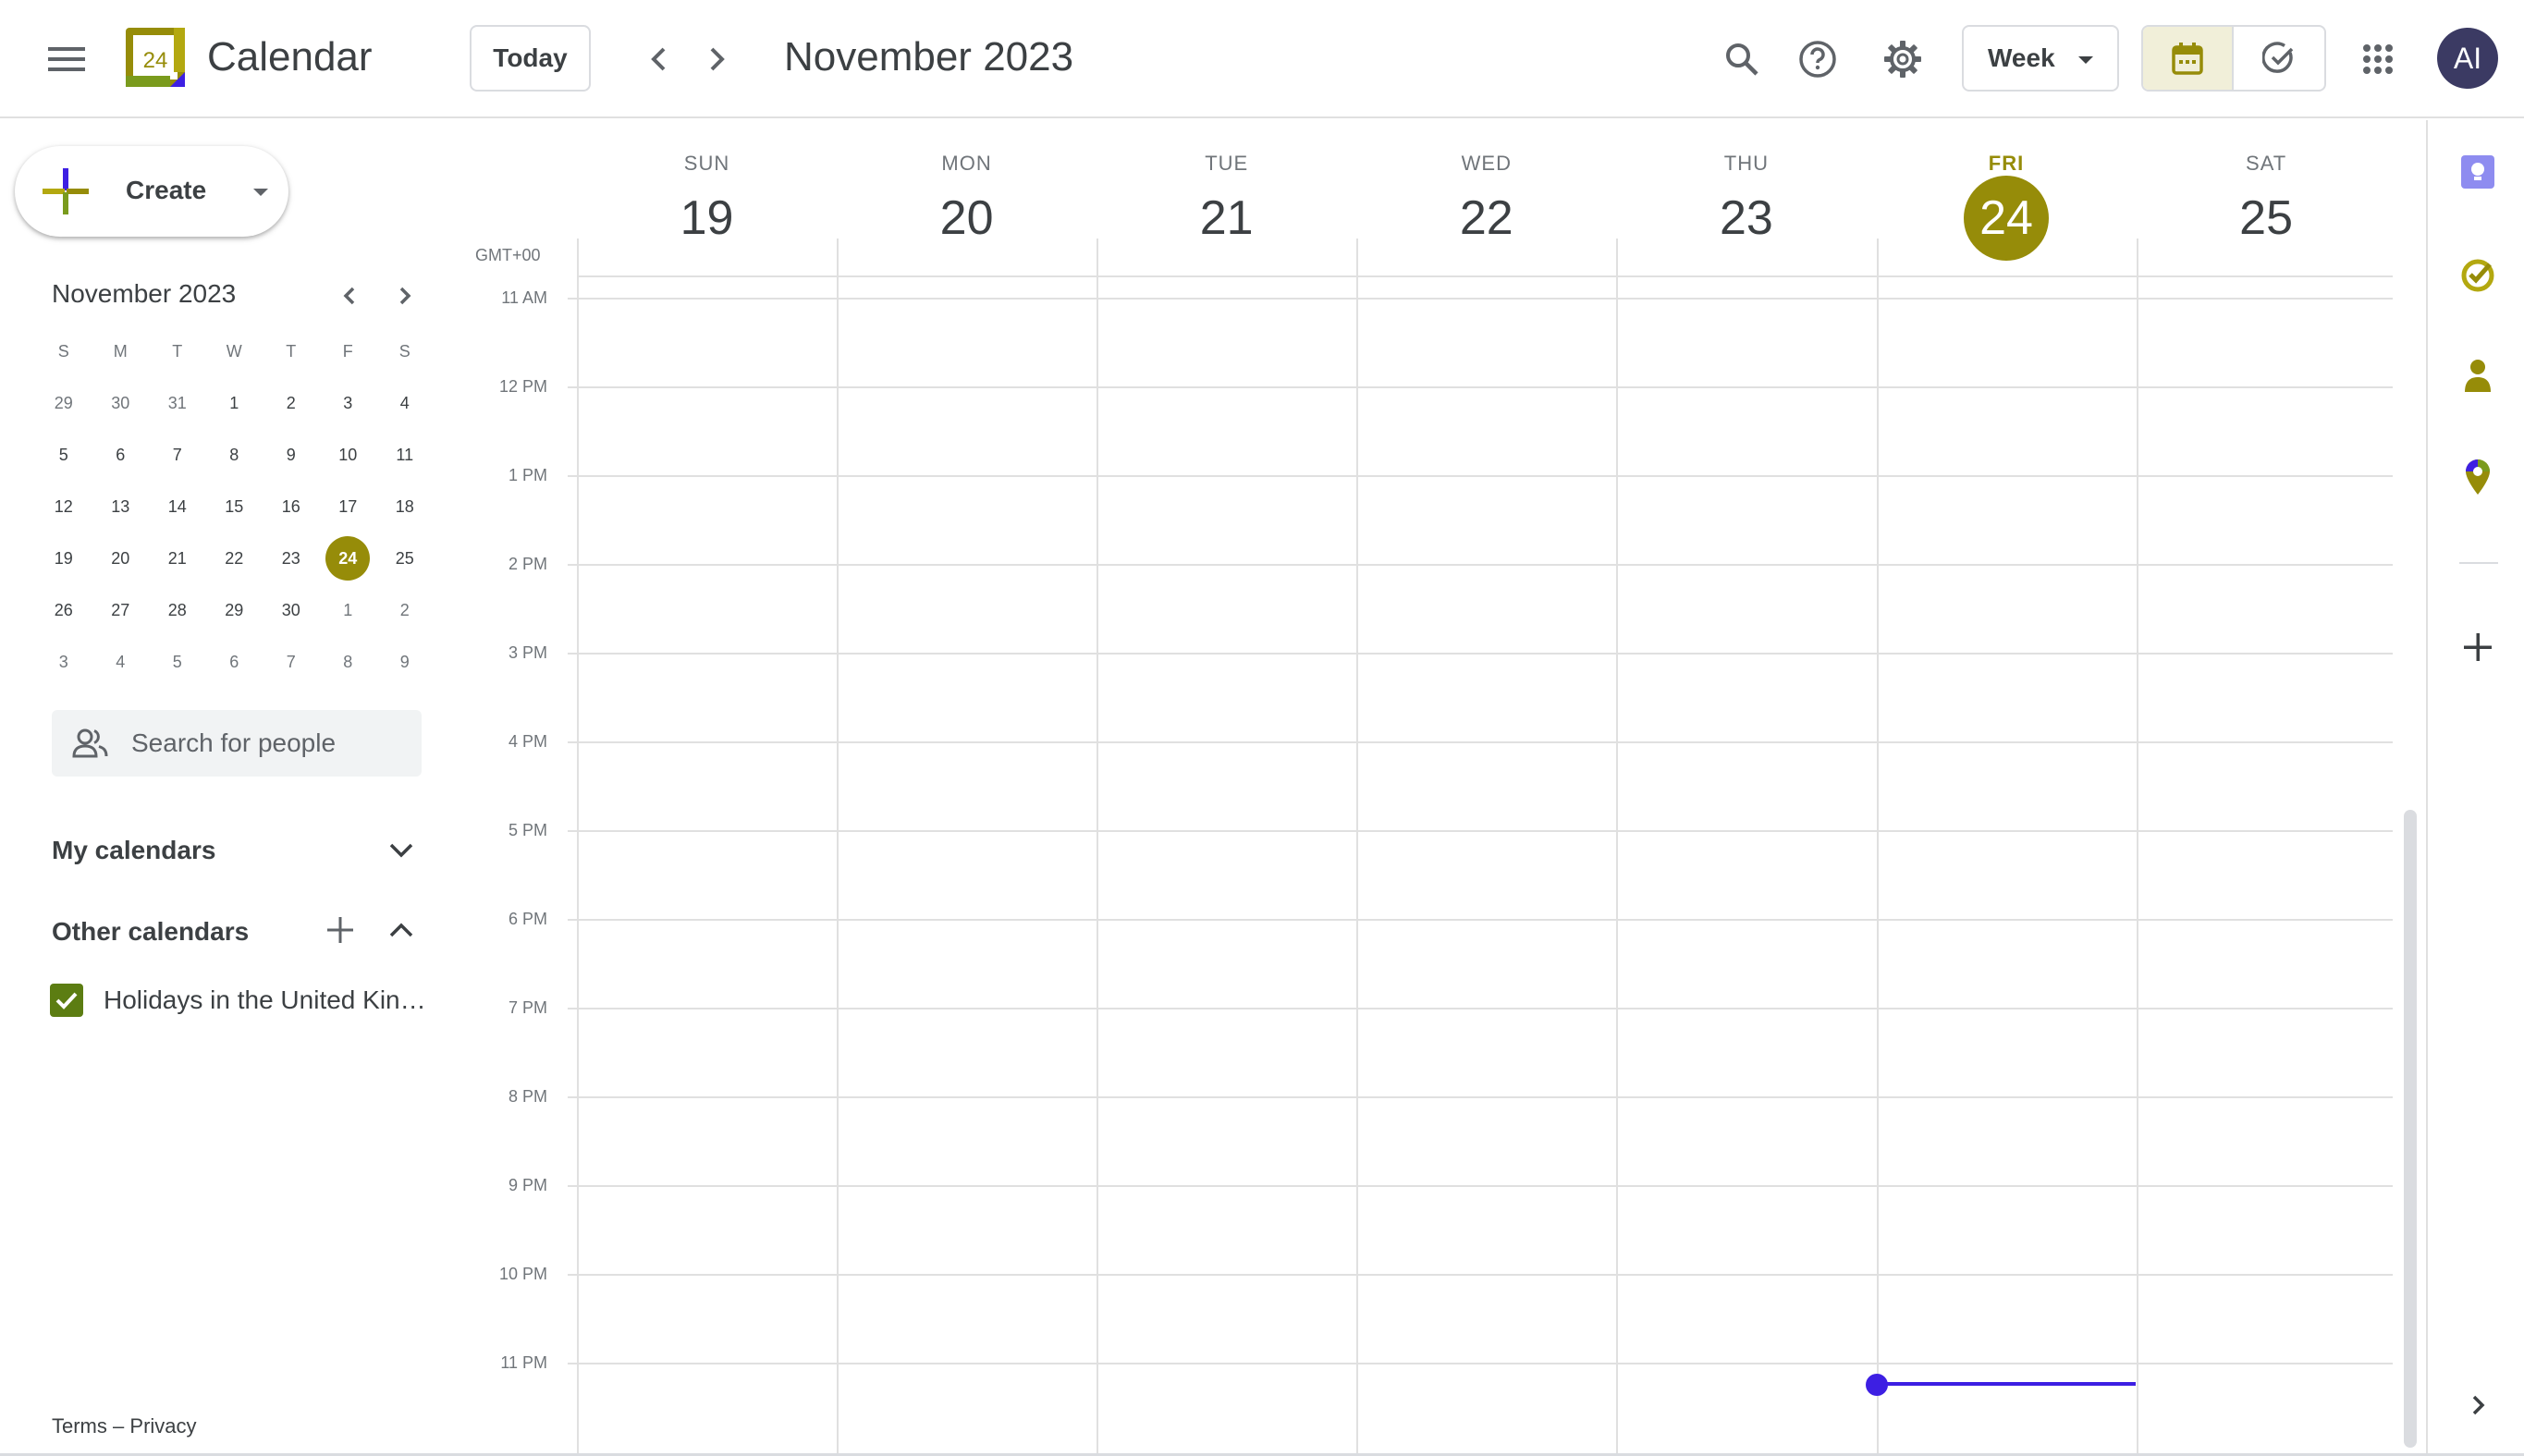 This screenshot has height=1456, width=2524. I want to click on hour-label: 8 PM, so click(527, 1096).